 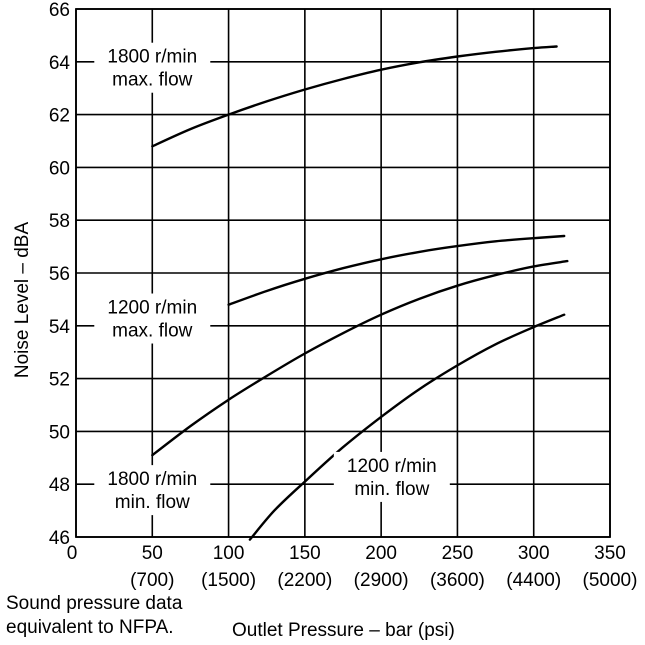 What do you see at coordinates (229, 553) in the screenshot?
I see `x-tick-100: 100` at bounding box center [229, 553].